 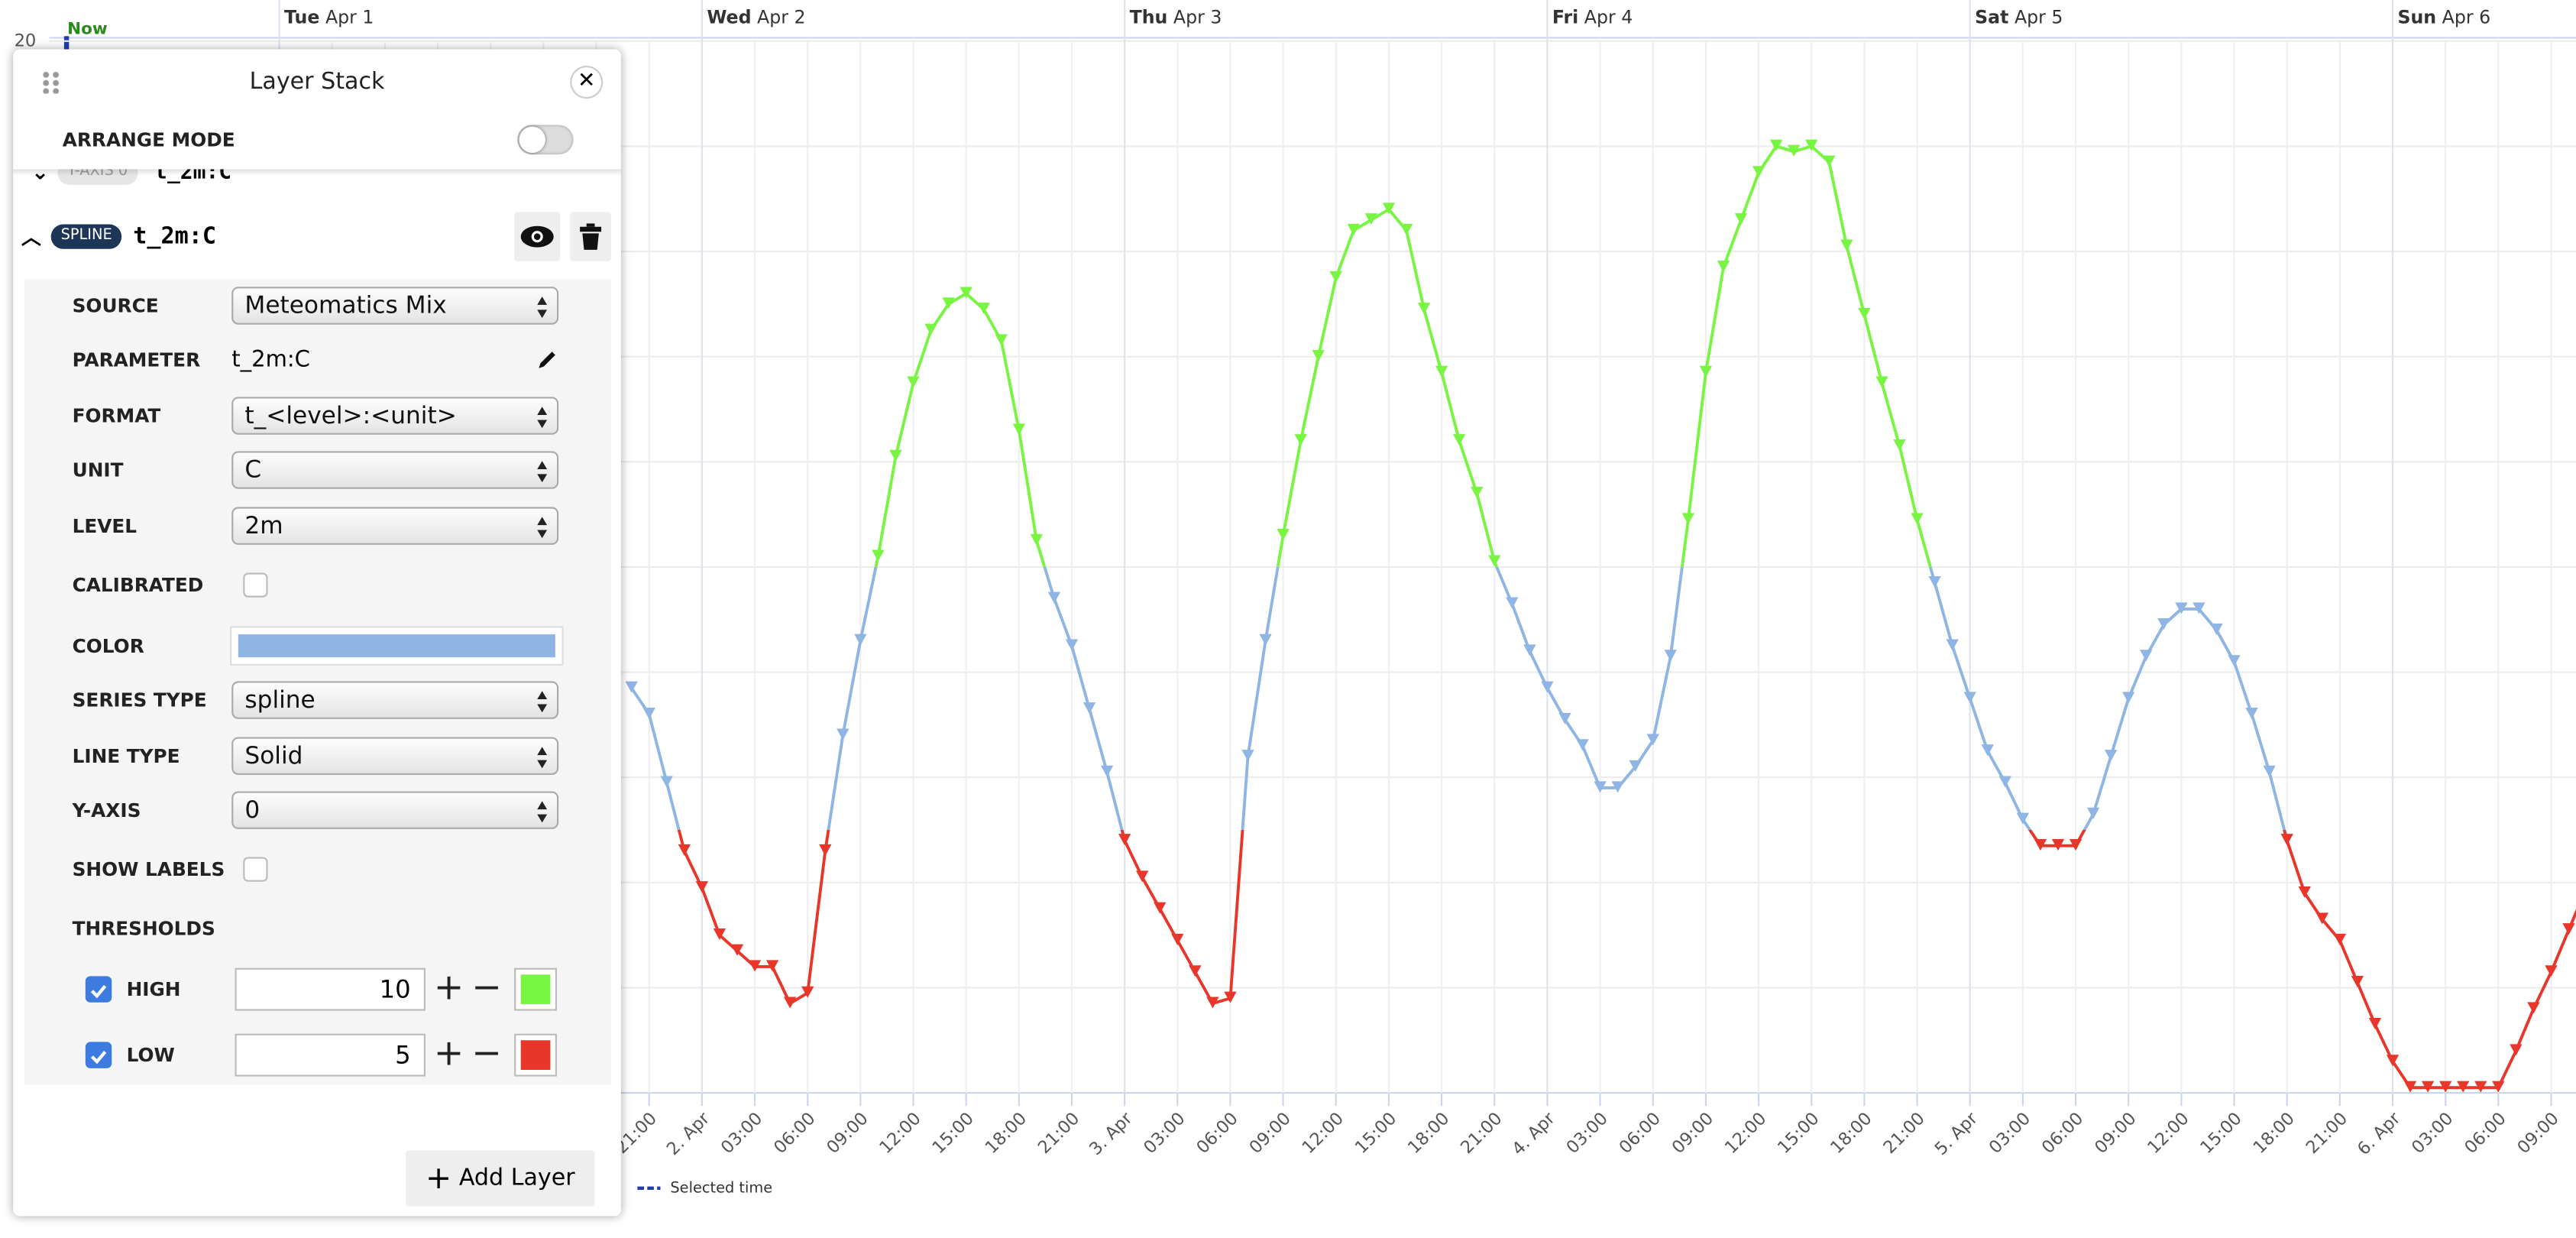 What do you see at coordinates (31, 237) in the screenshot?
I see `collapse-chevron: ︿` at bounding box center [31, 237].